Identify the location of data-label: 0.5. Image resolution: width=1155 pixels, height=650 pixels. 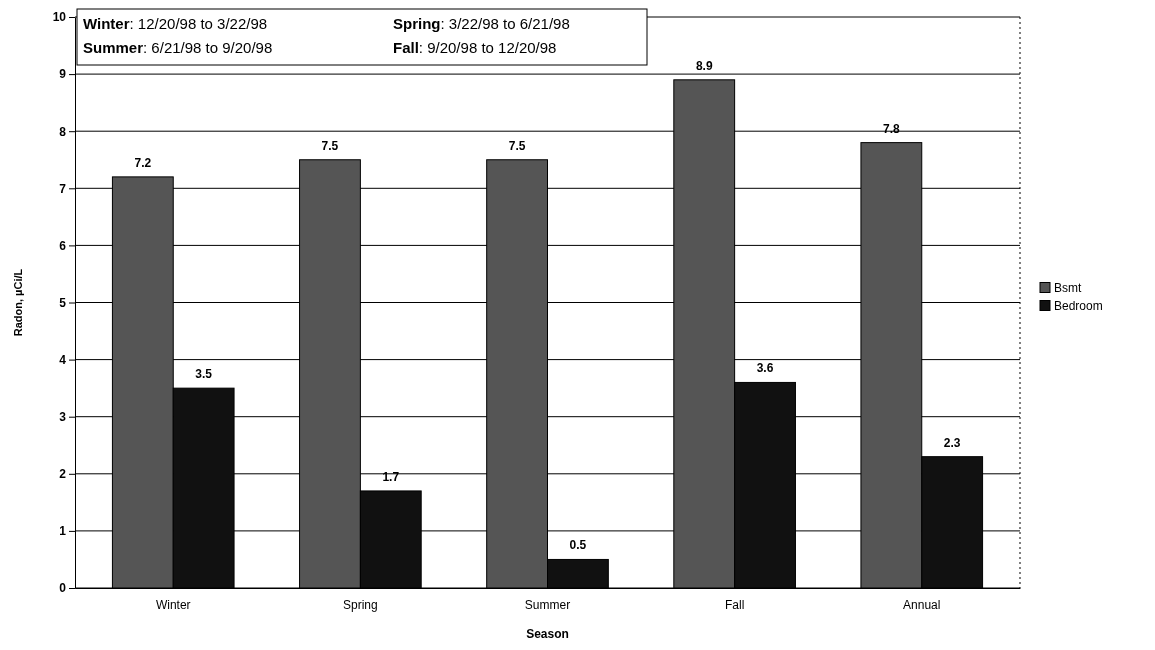
(578, 545).